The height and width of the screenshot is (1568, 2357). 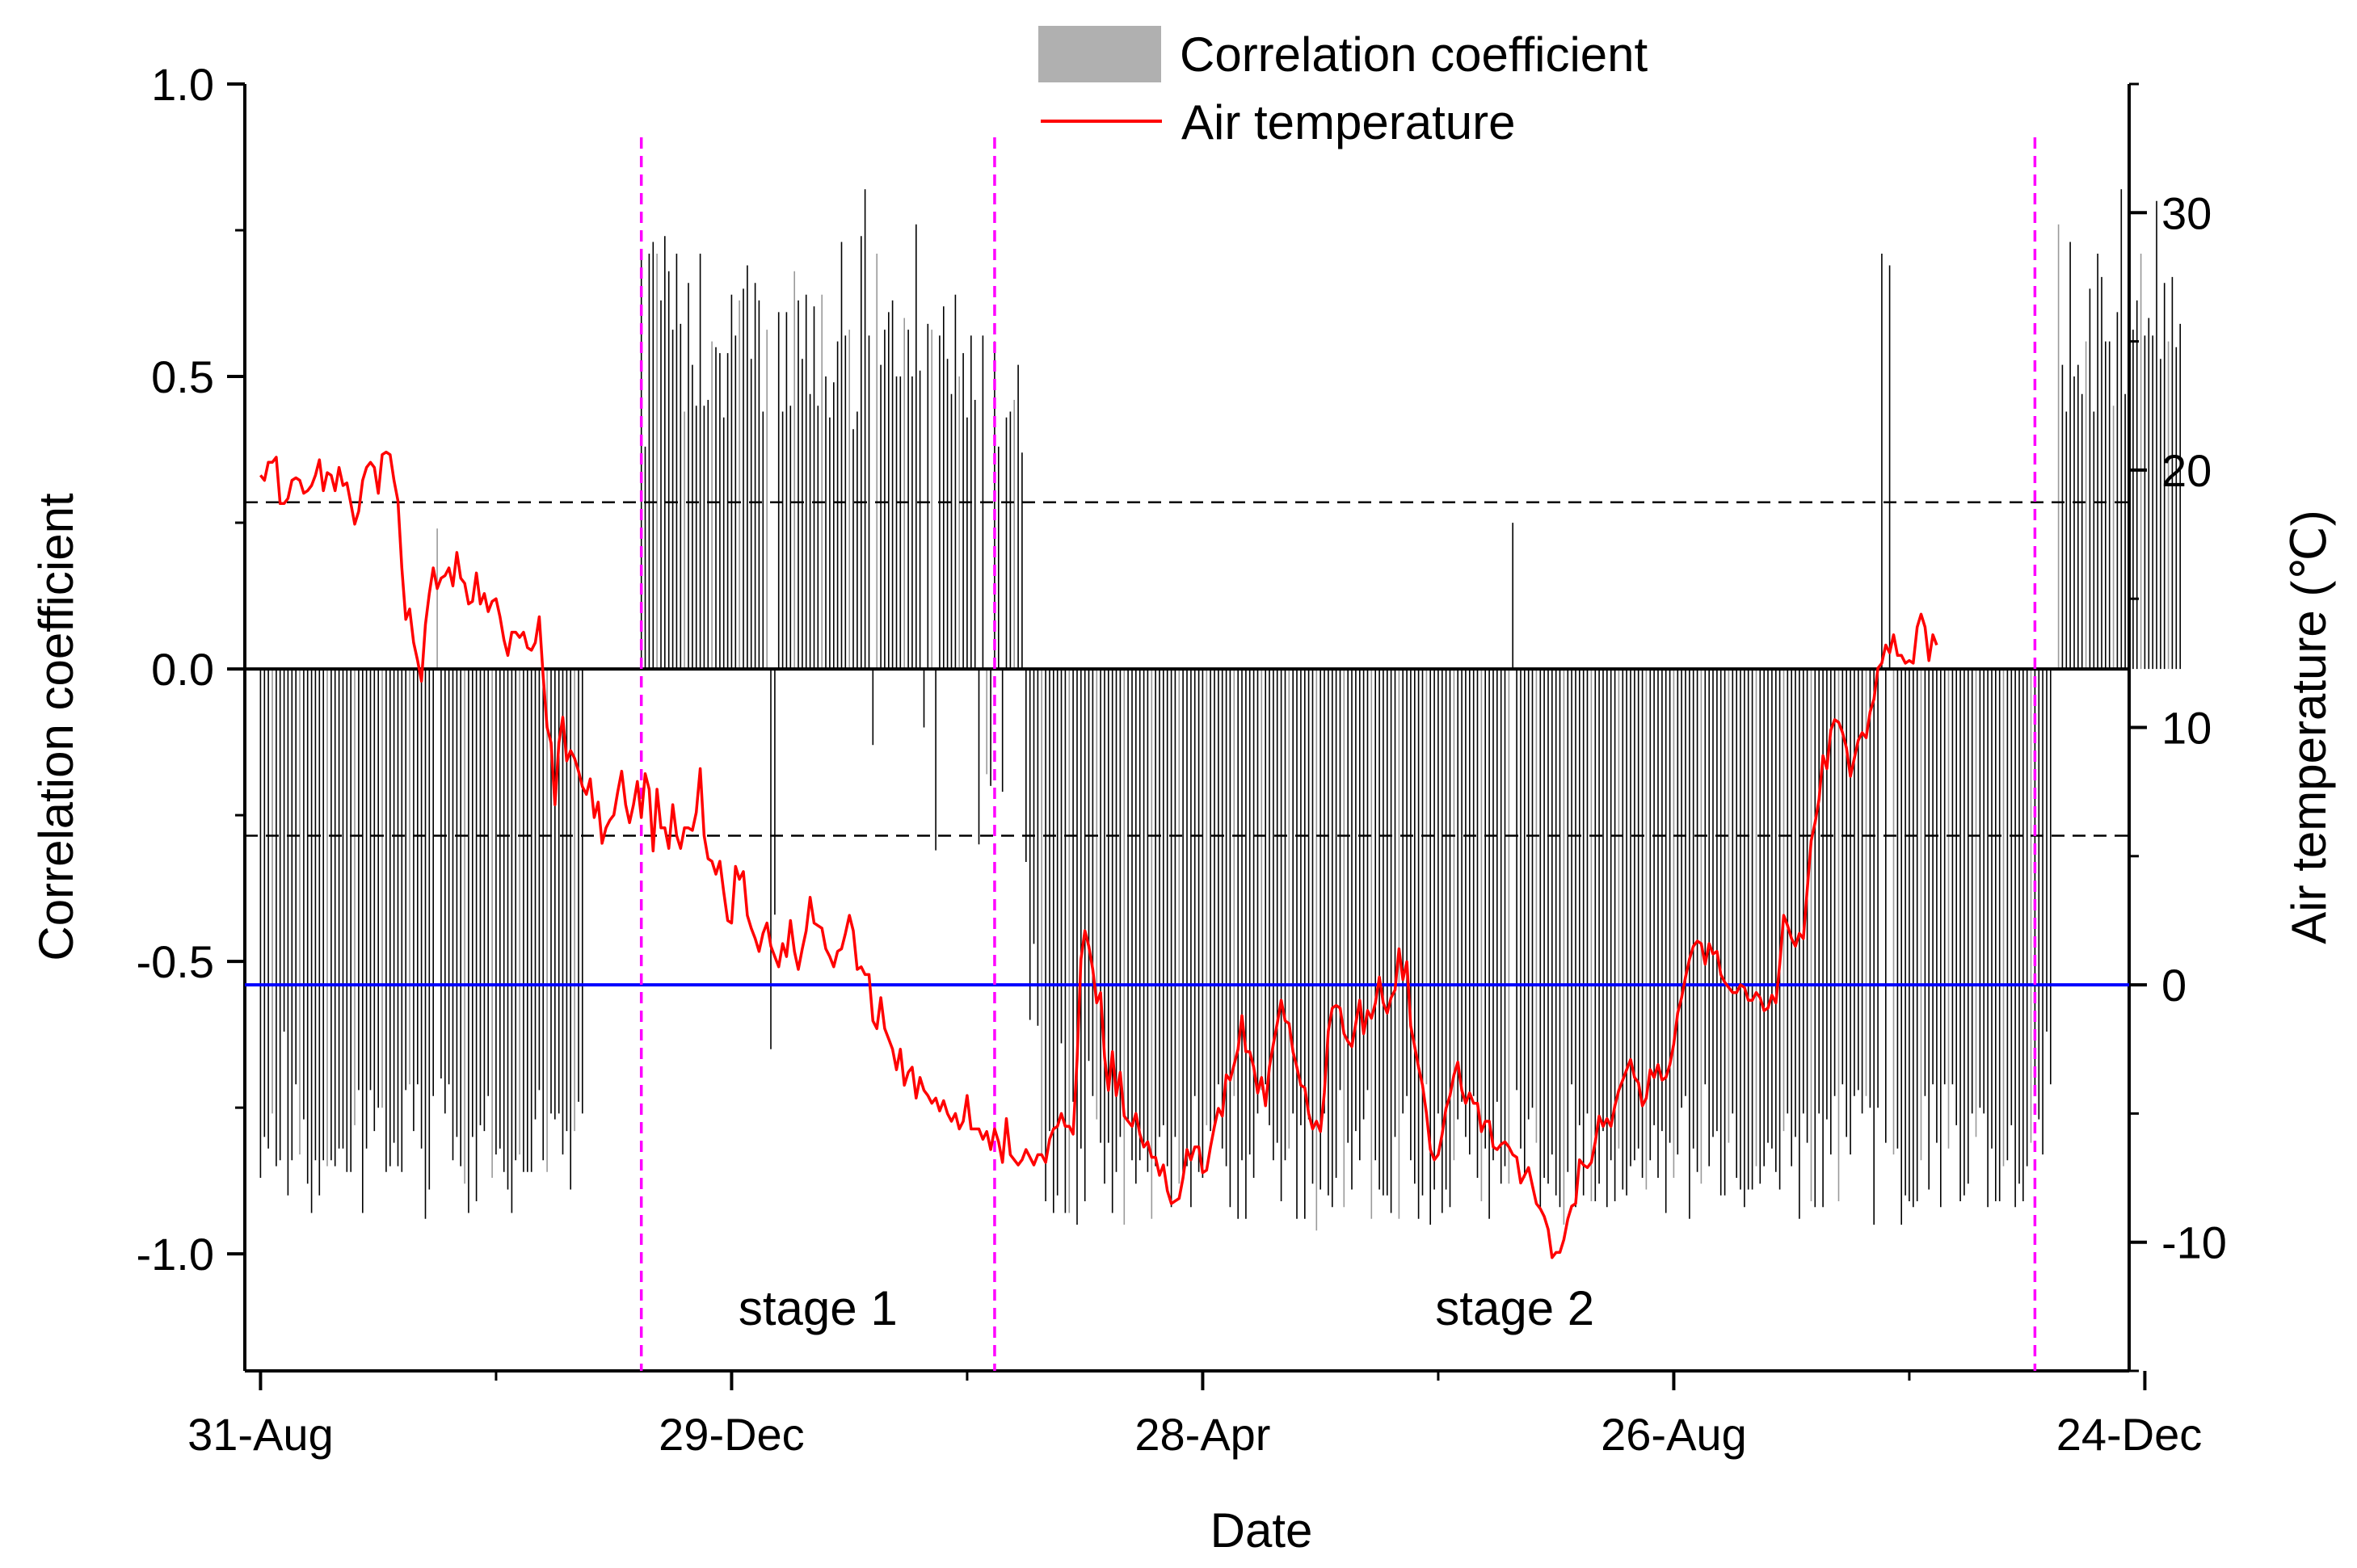 I want to click on legend-label-correlation: Correlation coefficient, so click(x=1414, y=55).